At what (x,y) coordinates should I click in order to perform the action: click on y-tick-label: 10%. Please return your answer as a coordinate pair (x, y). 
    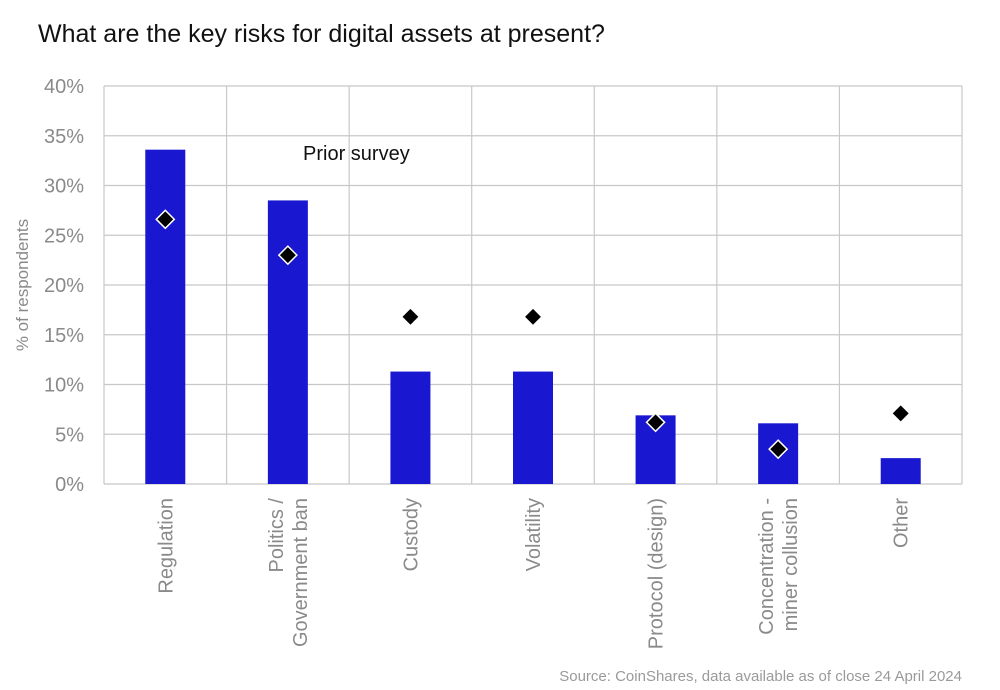
    Looking at the image, I should click on (64, 386).